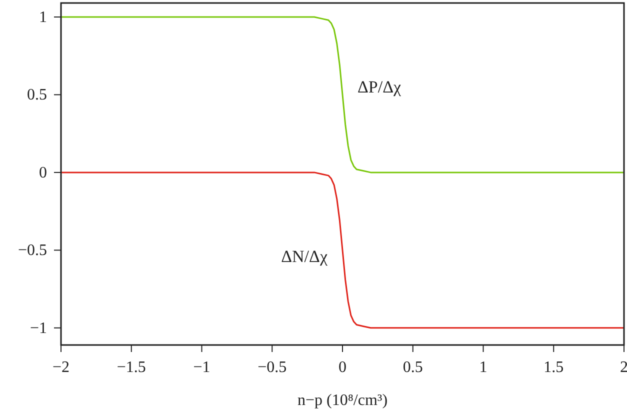 This screenshot has width=627, height=417. I want to click on series-label: ΔP/Δχ, so click(380, 87).